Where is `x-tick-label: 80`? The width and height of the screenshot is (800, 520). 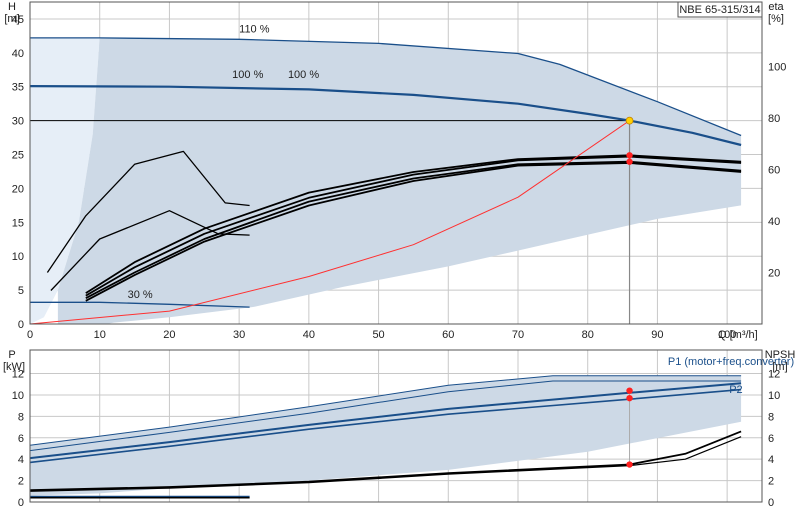
x-tick-label: 80 is located at coordinates (588, 335).